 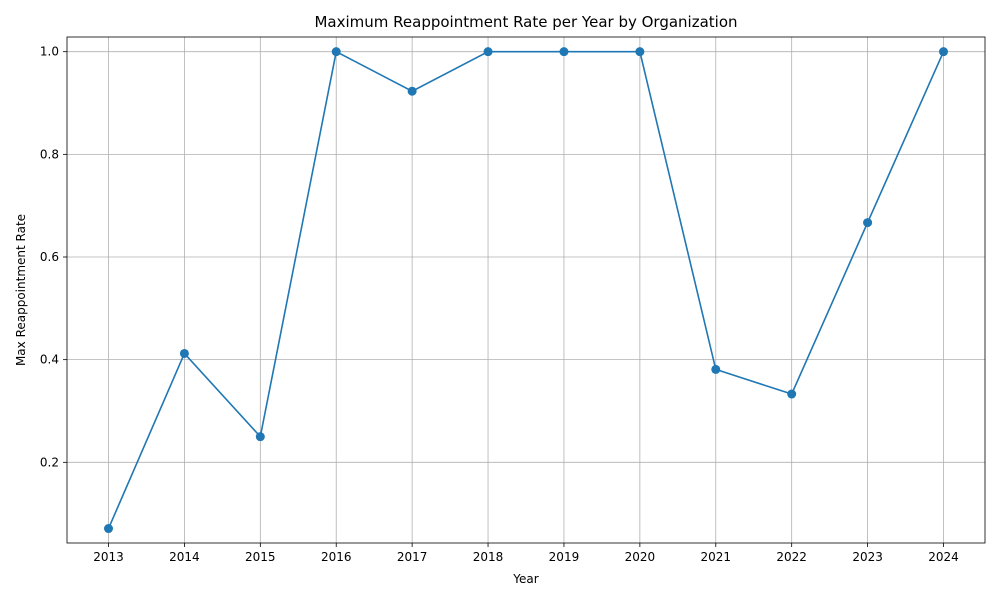 What do you see at coordinates (943, 557) in the screenshot?
I see `x-tick-label: 2024` at bounding box center [943, 557].